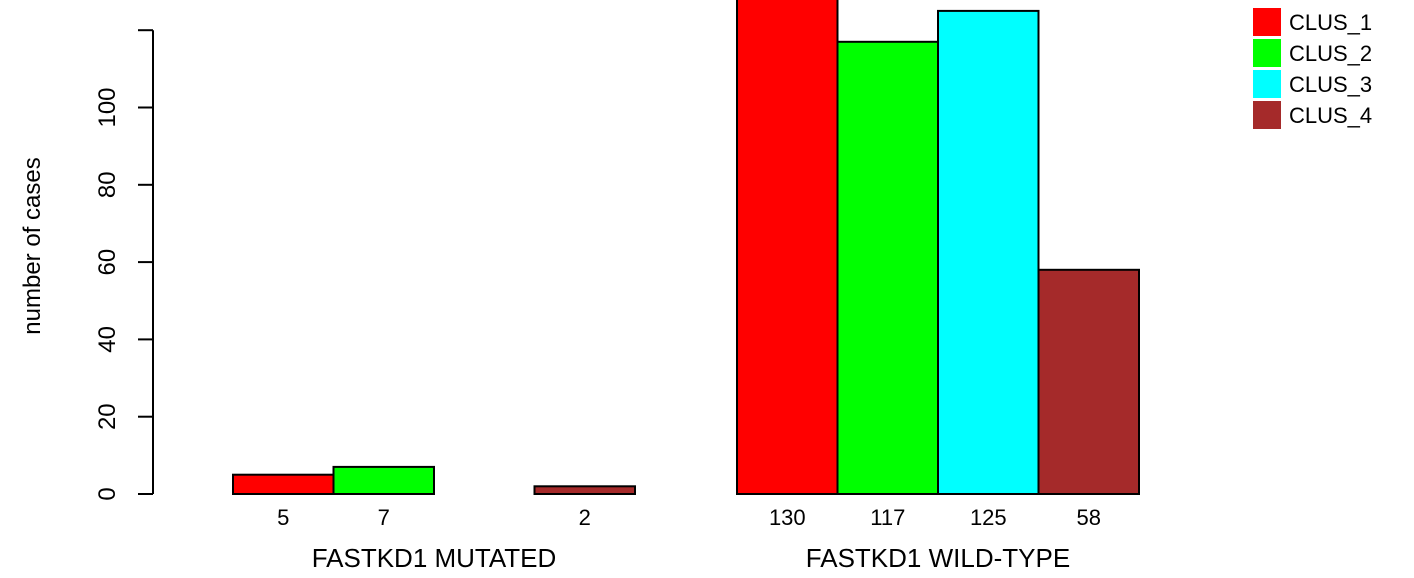  What do you see at coordinates (1330, 84) in the screenshot?
I see `legend-label: CLUS_3` at bounding box center [1330, 84].